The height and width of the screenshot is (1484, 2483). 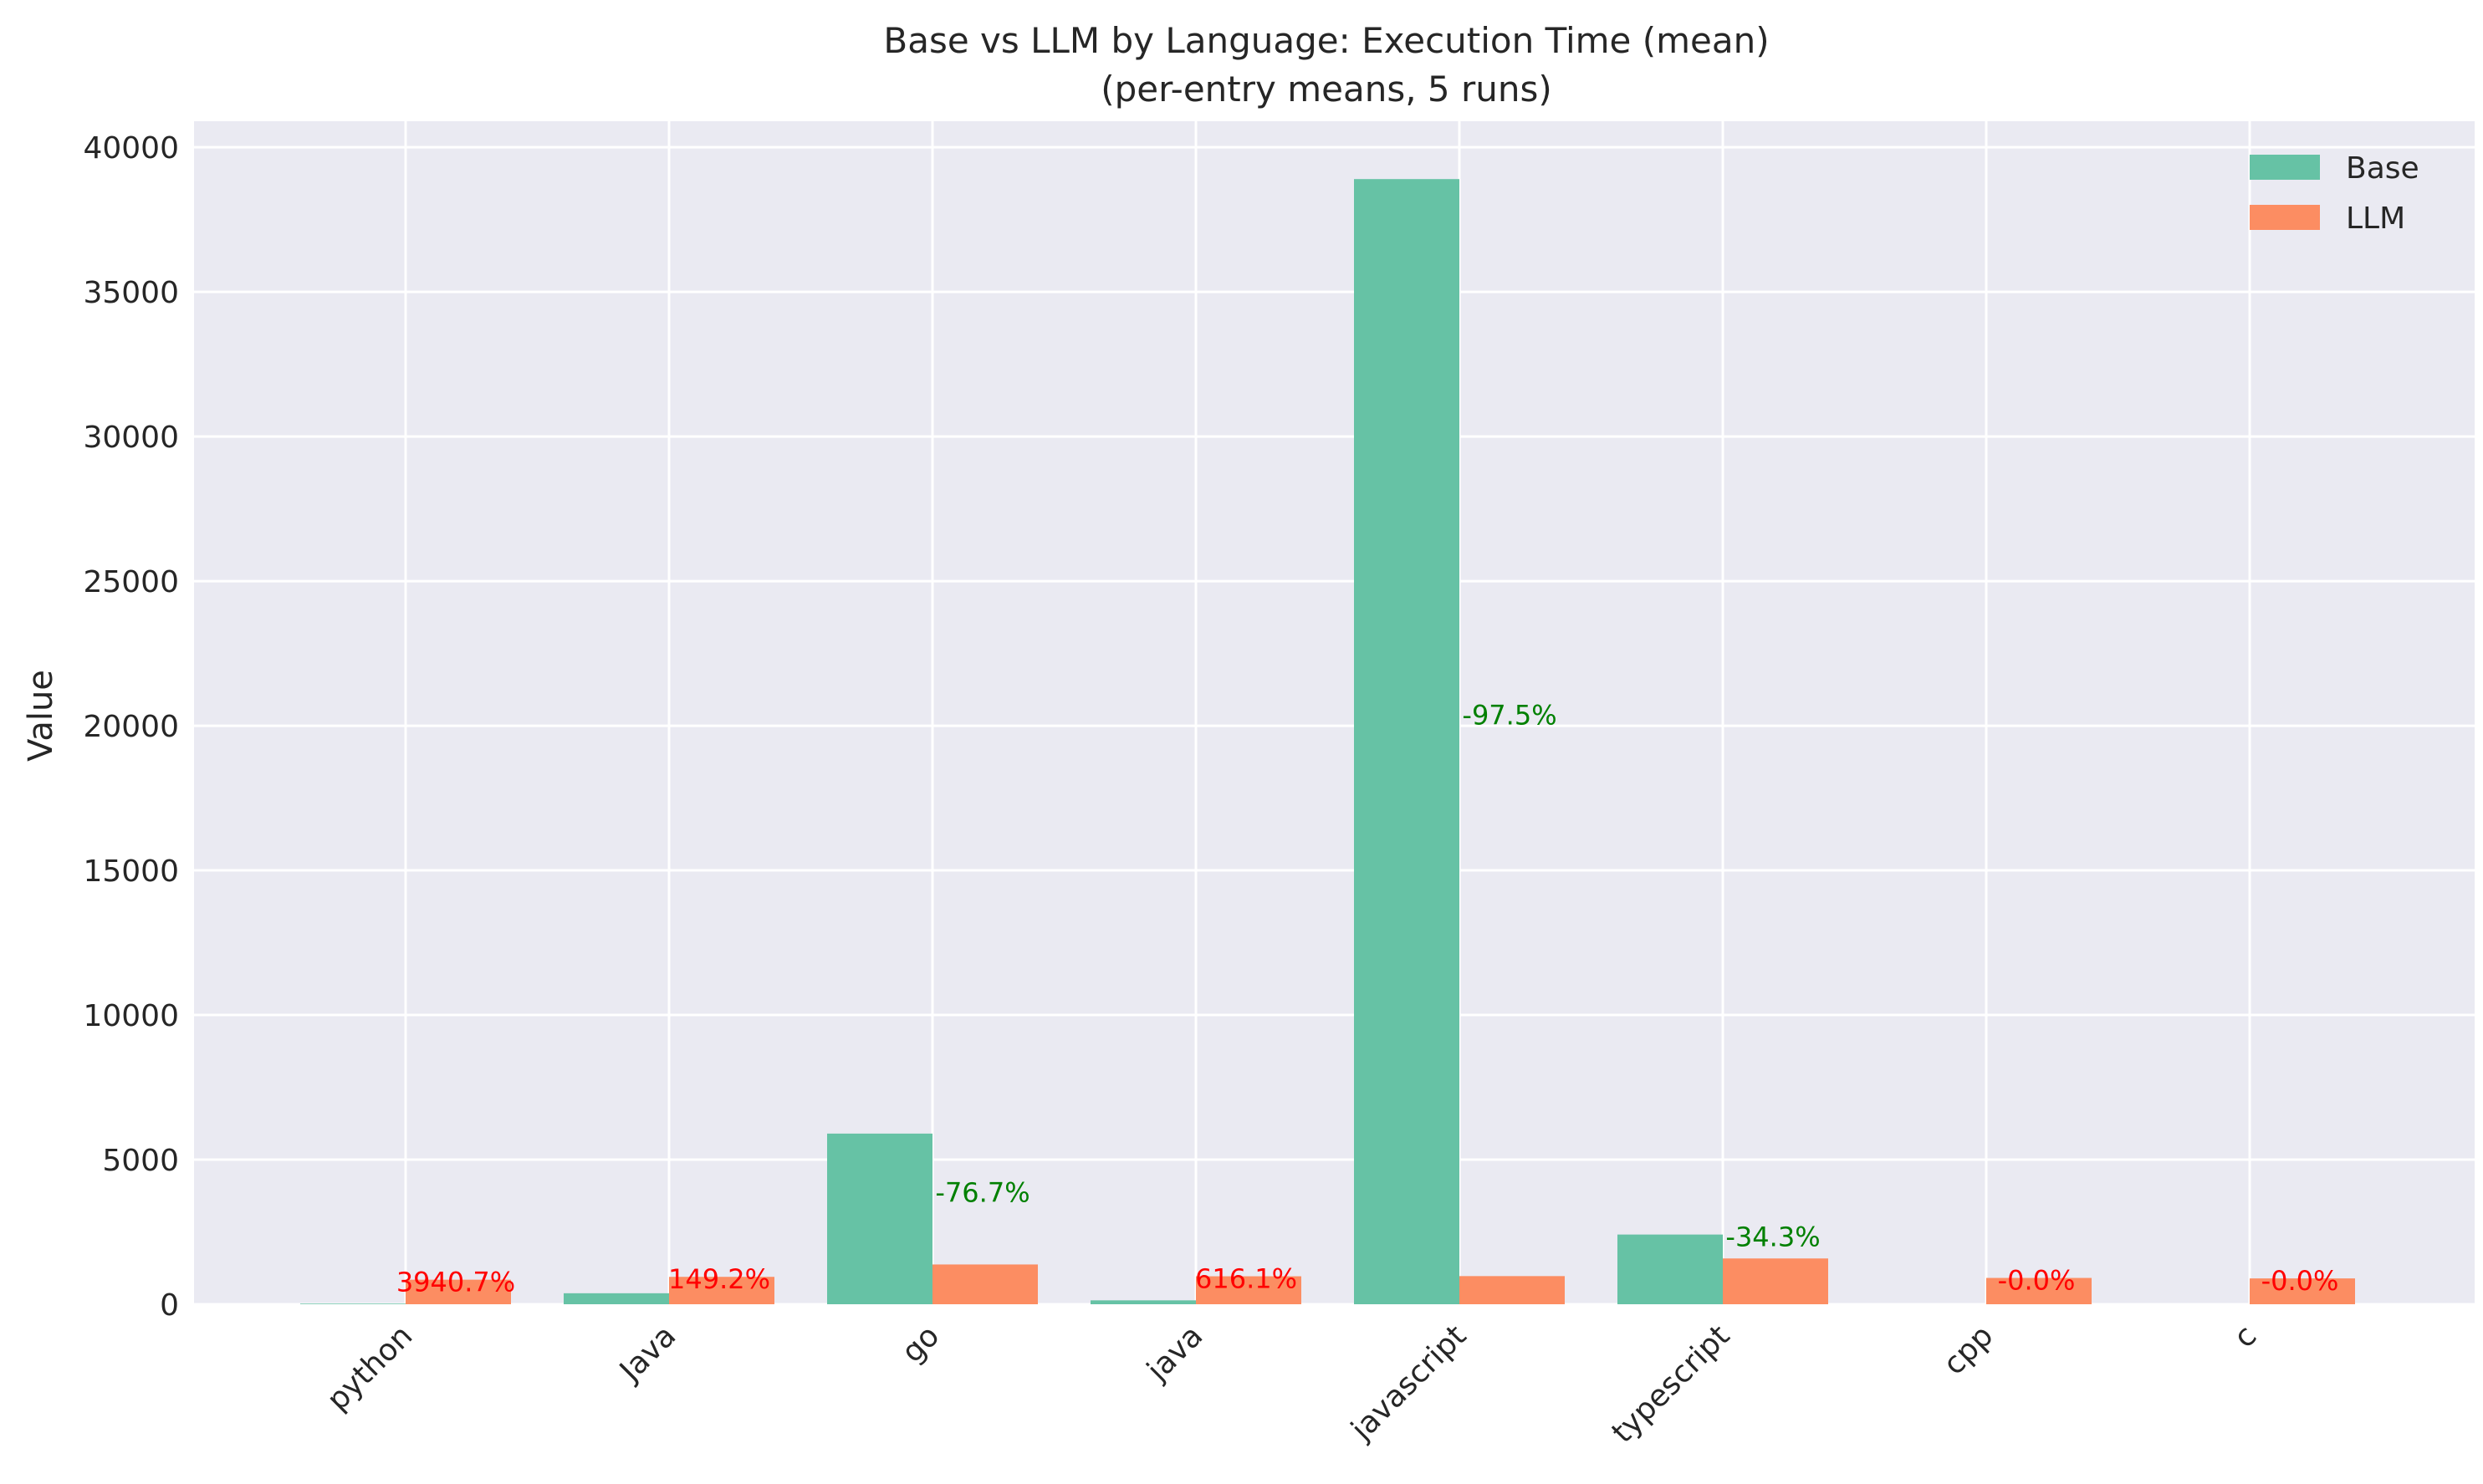 I want to click on x-tick-label: java, so click(x=1174, y=1353).